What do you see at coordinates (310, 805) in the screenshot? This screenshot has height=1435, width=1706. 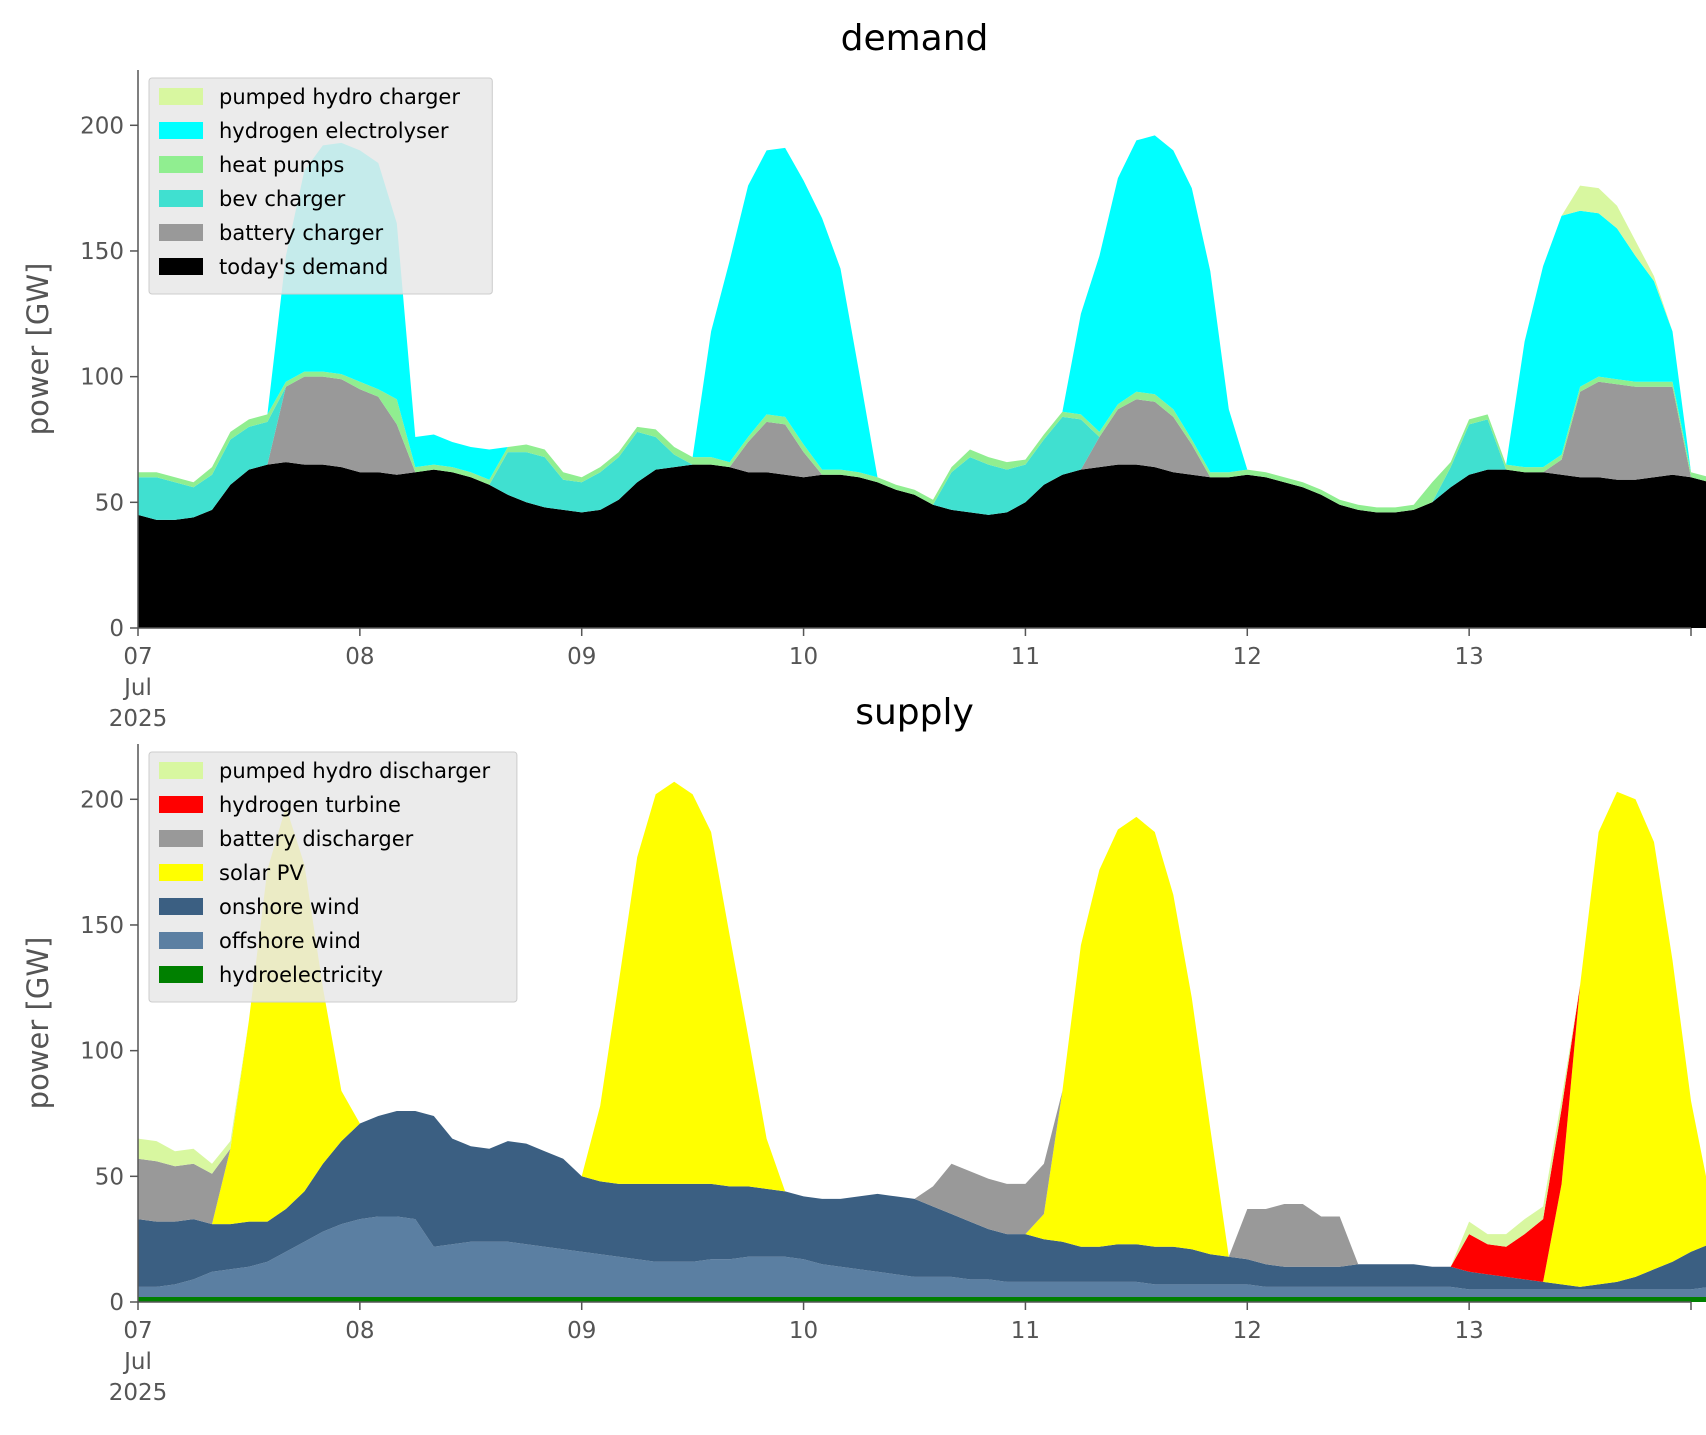 I see `legend-label: hydrogen turbine` at bounding box center [310, 805].